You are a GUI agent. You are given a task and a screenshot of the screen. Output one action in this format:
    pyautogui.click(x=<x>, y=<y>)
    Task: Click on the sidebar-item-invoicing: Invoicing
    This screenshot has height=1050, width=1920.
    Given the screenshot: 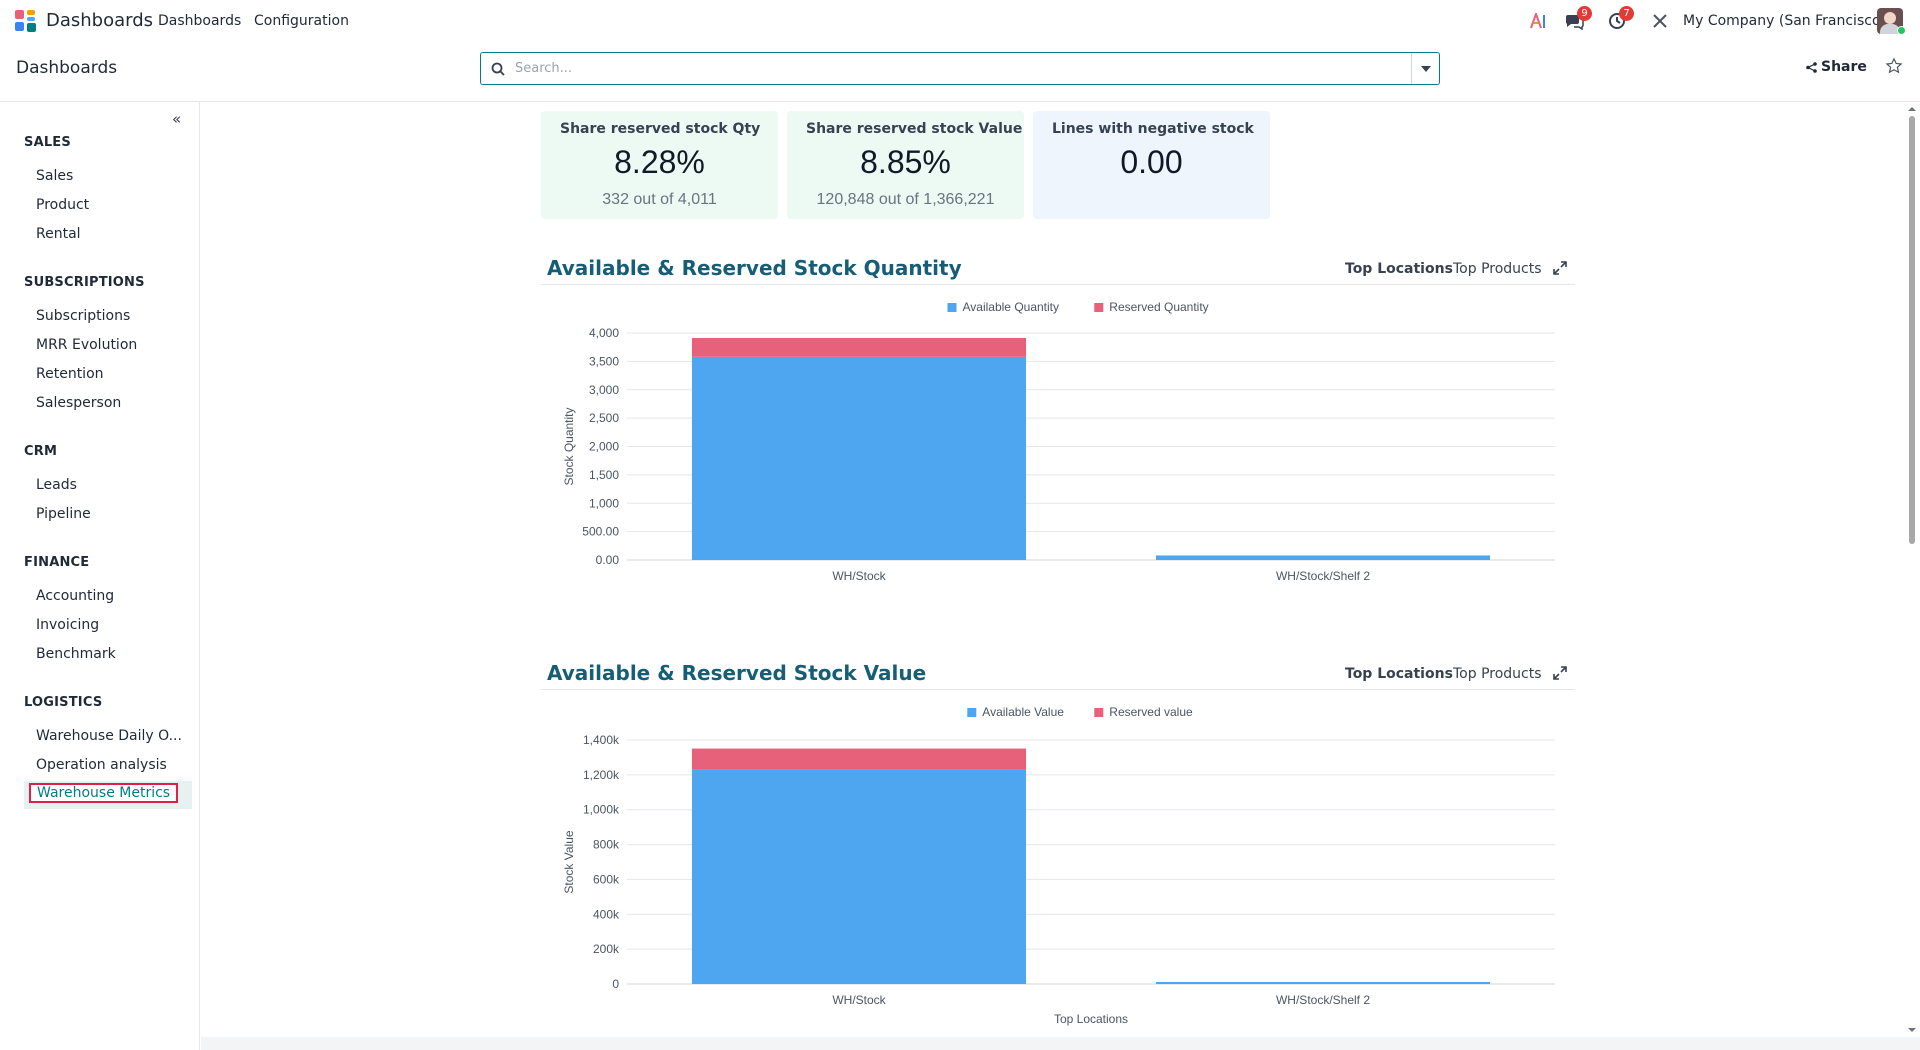 What is the action you would take?
    pyautogui.click(x=68, y=625)
    